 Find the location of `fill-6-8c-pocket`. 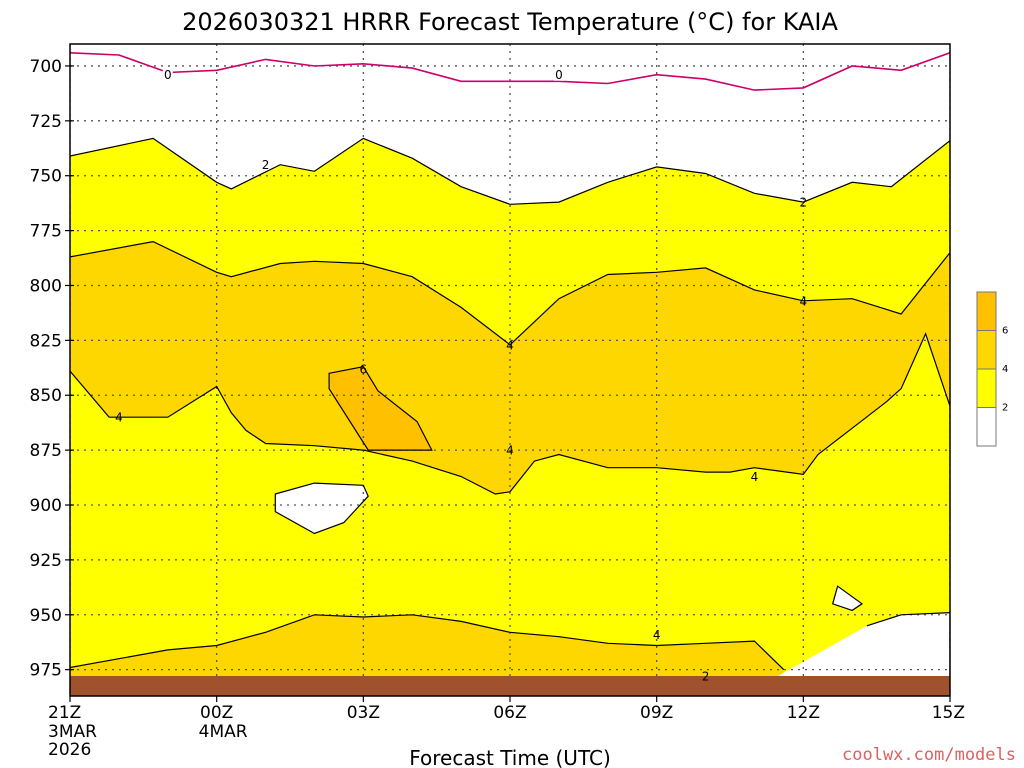

fill-6-8c-pocket is located at coordinates (380, 408).